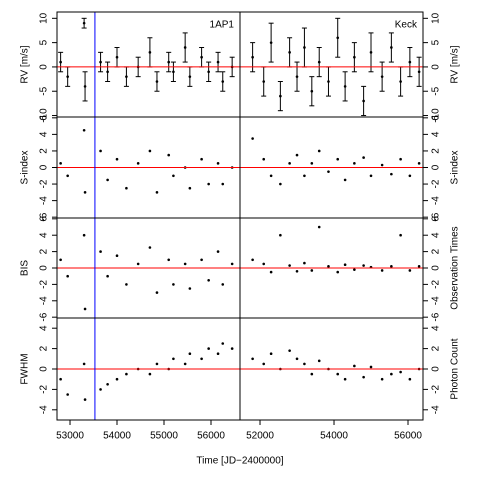 Image resolution: width=477 pixels, height=479 pixels. Describe the element at coordinates (70, 436) in the screenshot. I see `x-tick-label: 53000` at that location.